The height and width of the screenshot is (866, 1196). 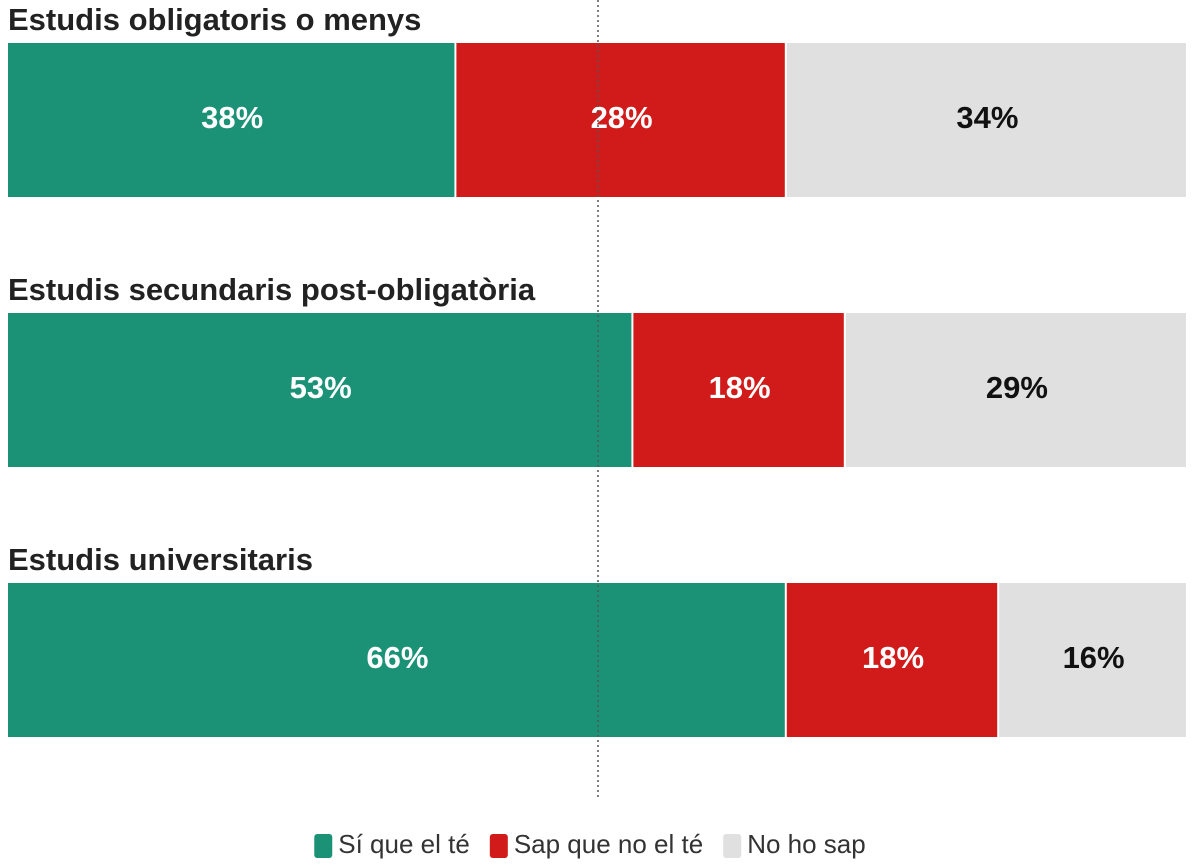 What do you see at coordinates (404, 844) in the screenshot?
I see `legend-label: Sí que el té` at bounding box center [404, 844].